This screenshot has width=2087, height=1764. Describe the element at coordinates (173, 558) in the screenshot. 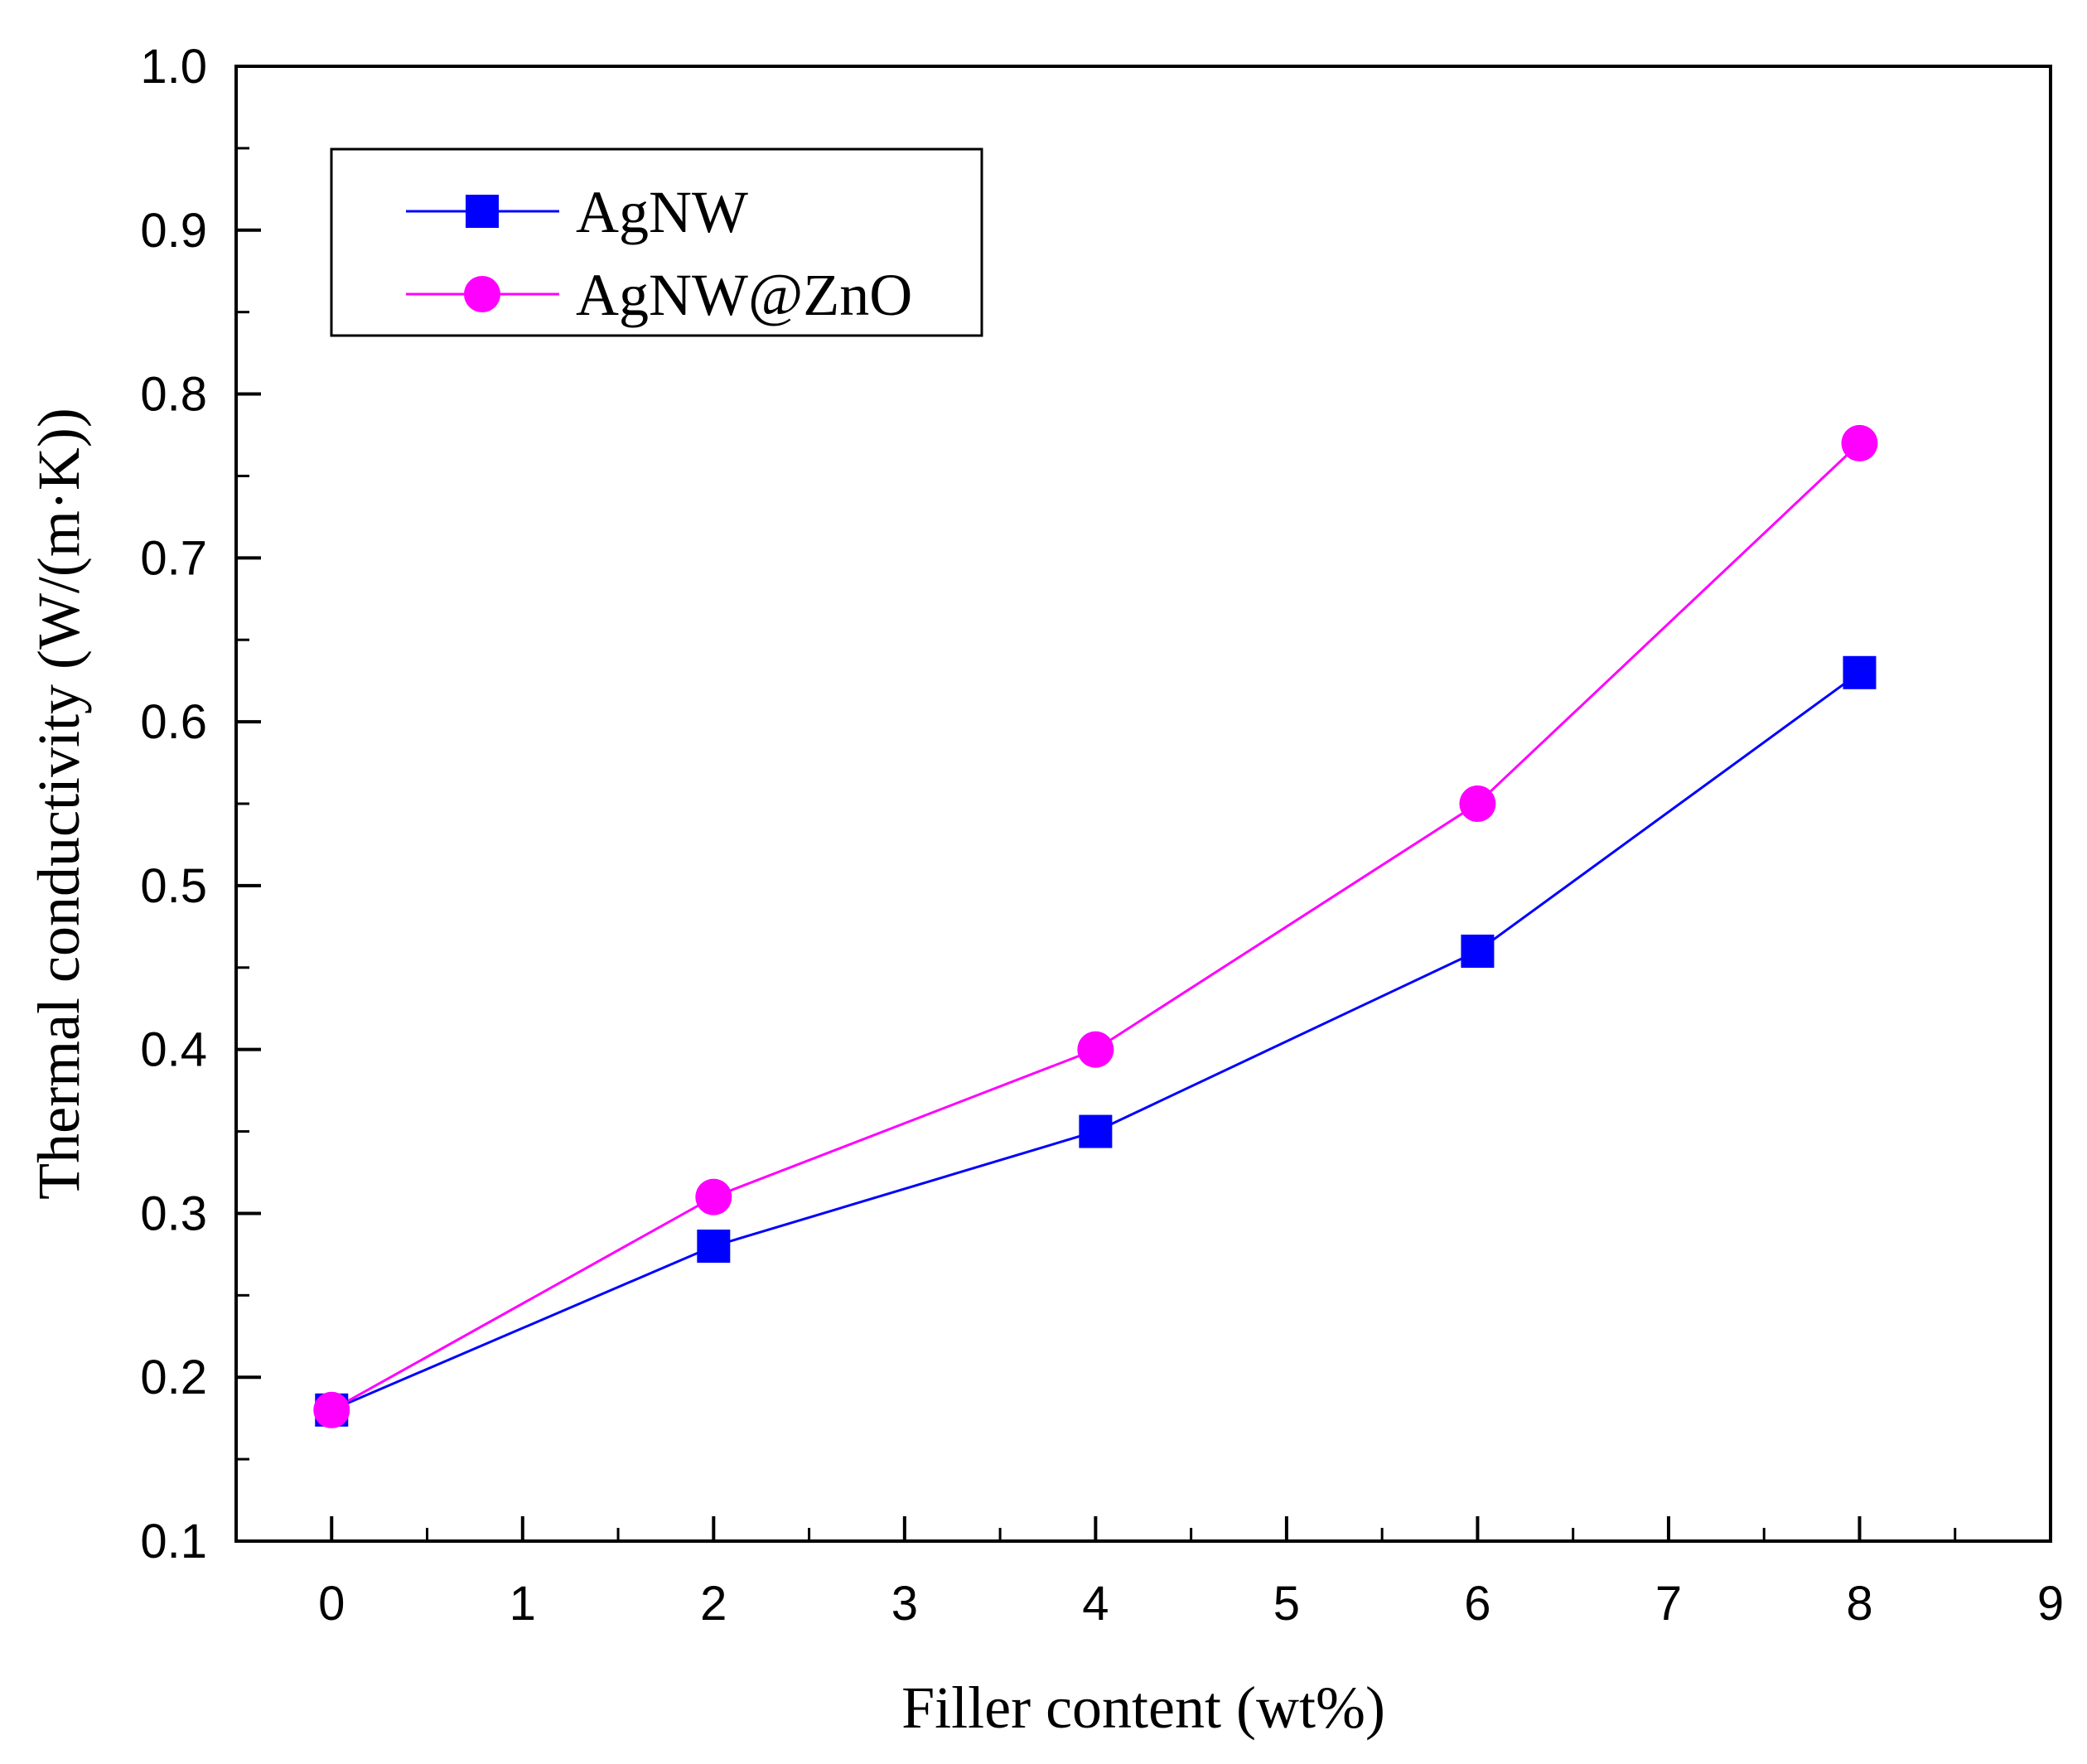

I see `y-tick-label: 0.7` at that location.